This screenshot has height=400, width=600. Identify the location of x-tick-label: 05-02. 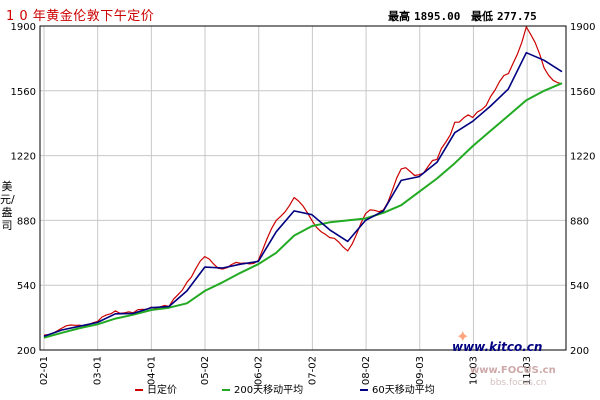
(205, 370).